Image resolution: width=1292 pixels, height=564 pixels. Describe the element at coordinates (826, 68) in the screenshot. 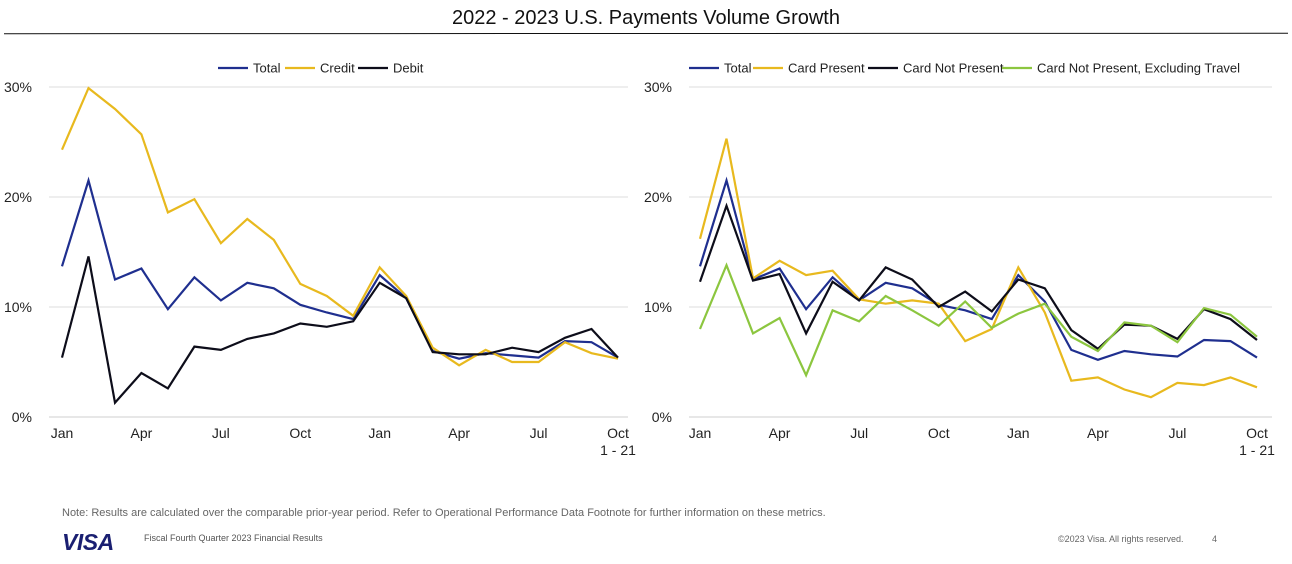

I see `legend-label: Card Present` at that location.